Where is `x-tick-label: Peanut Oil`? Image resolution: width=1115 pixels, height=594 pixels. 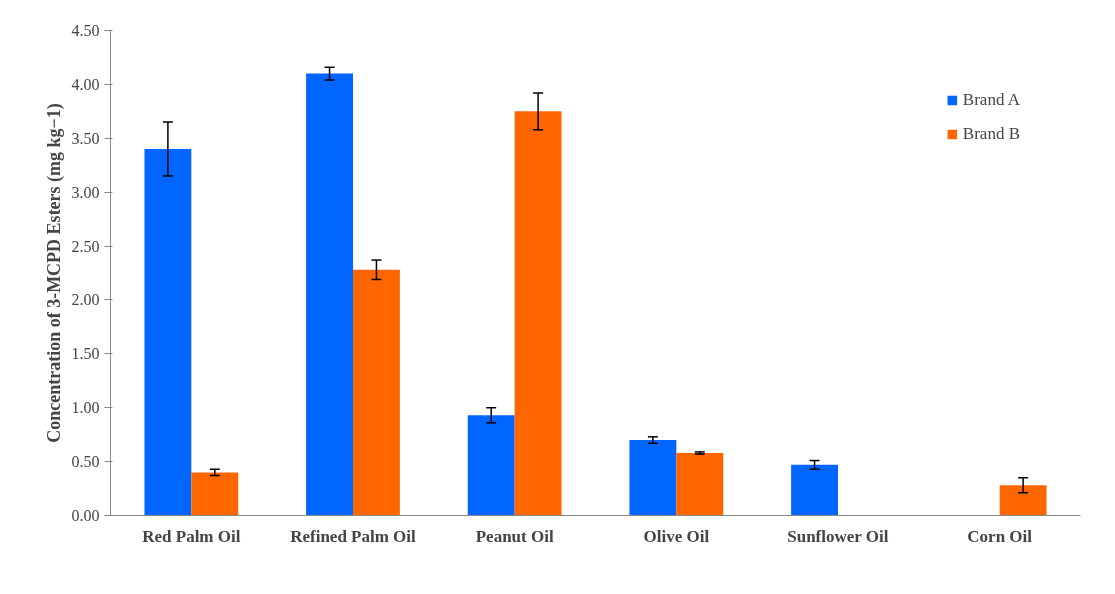 x-tick-label: Peanut Oil is located at coordinates (514, 536).